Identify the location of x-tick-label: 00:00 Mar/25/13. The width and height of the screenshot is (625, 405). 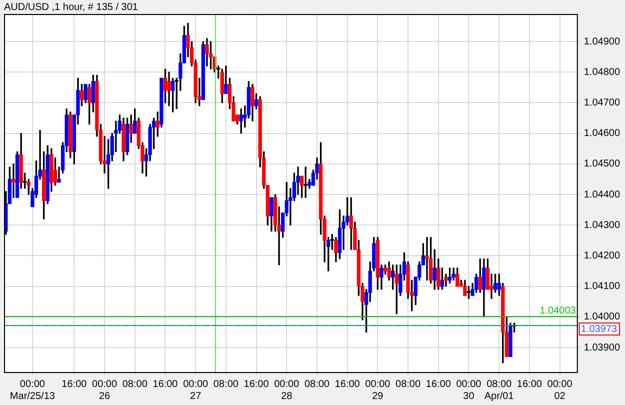
(33, 390).